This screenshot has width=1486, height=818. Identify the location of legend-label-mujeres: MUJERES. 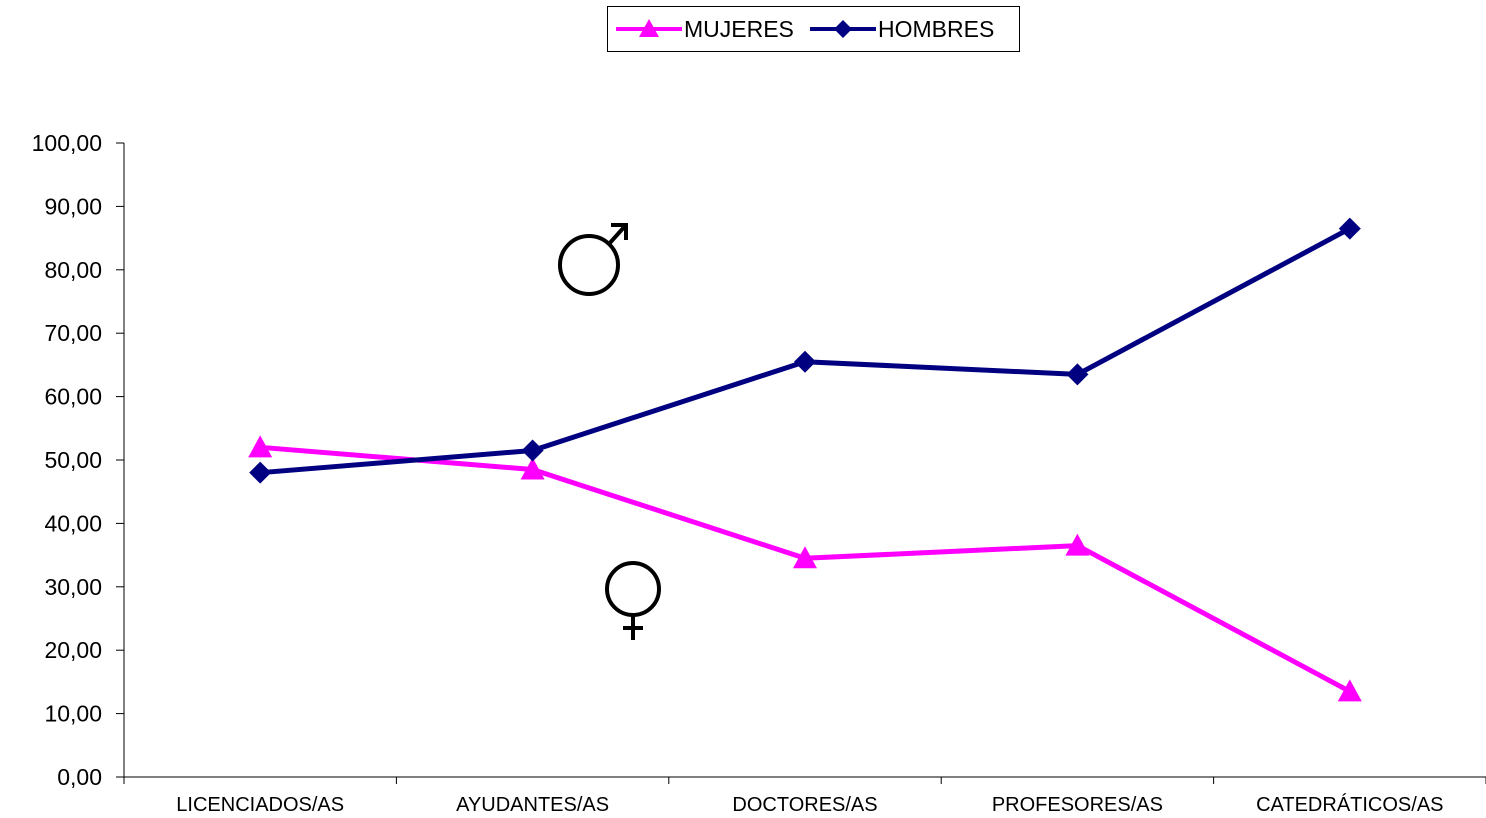
(739, 28).